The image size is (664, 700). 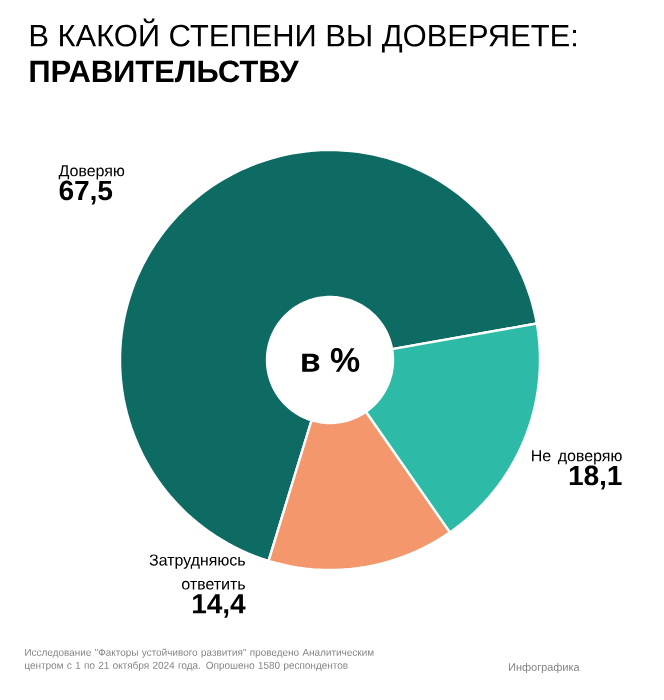 I want to click on chart-title: В КАКОЙ СТЕПЕНИ ВЫ ДОВЕРЯЕТЕ:, so click(x=303, y=35).